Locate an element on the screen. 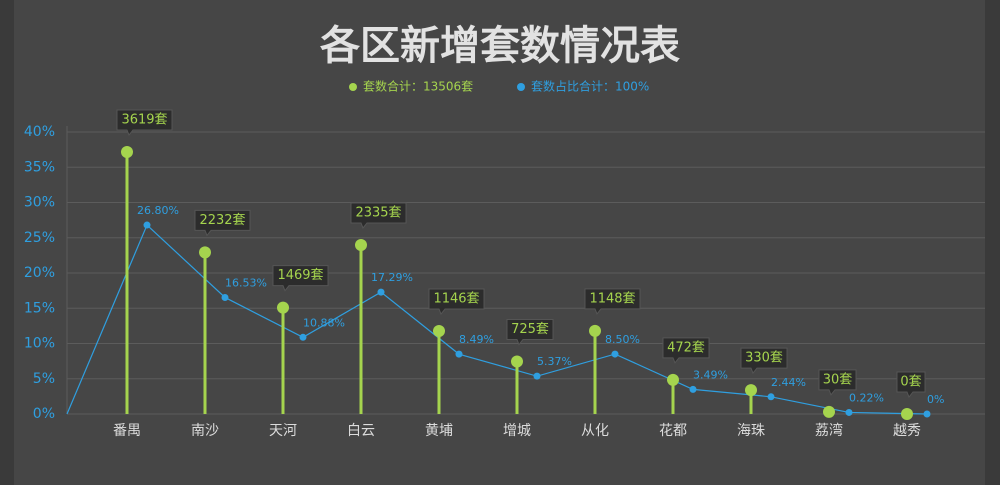 This screenshot has width=1000, height=485. y-tick-label: 5% is located at coordinates (44, 379).